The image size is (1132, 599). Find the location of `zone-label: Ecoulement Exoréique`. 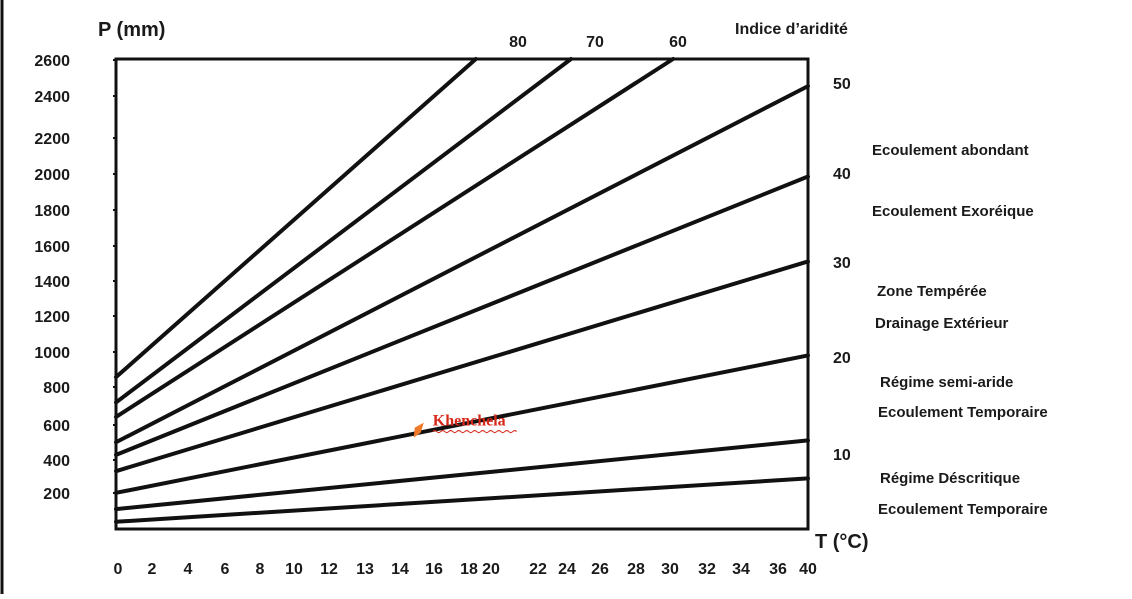

zone-label: Ecoulement Exoréique is located at coordinates (953, 211).